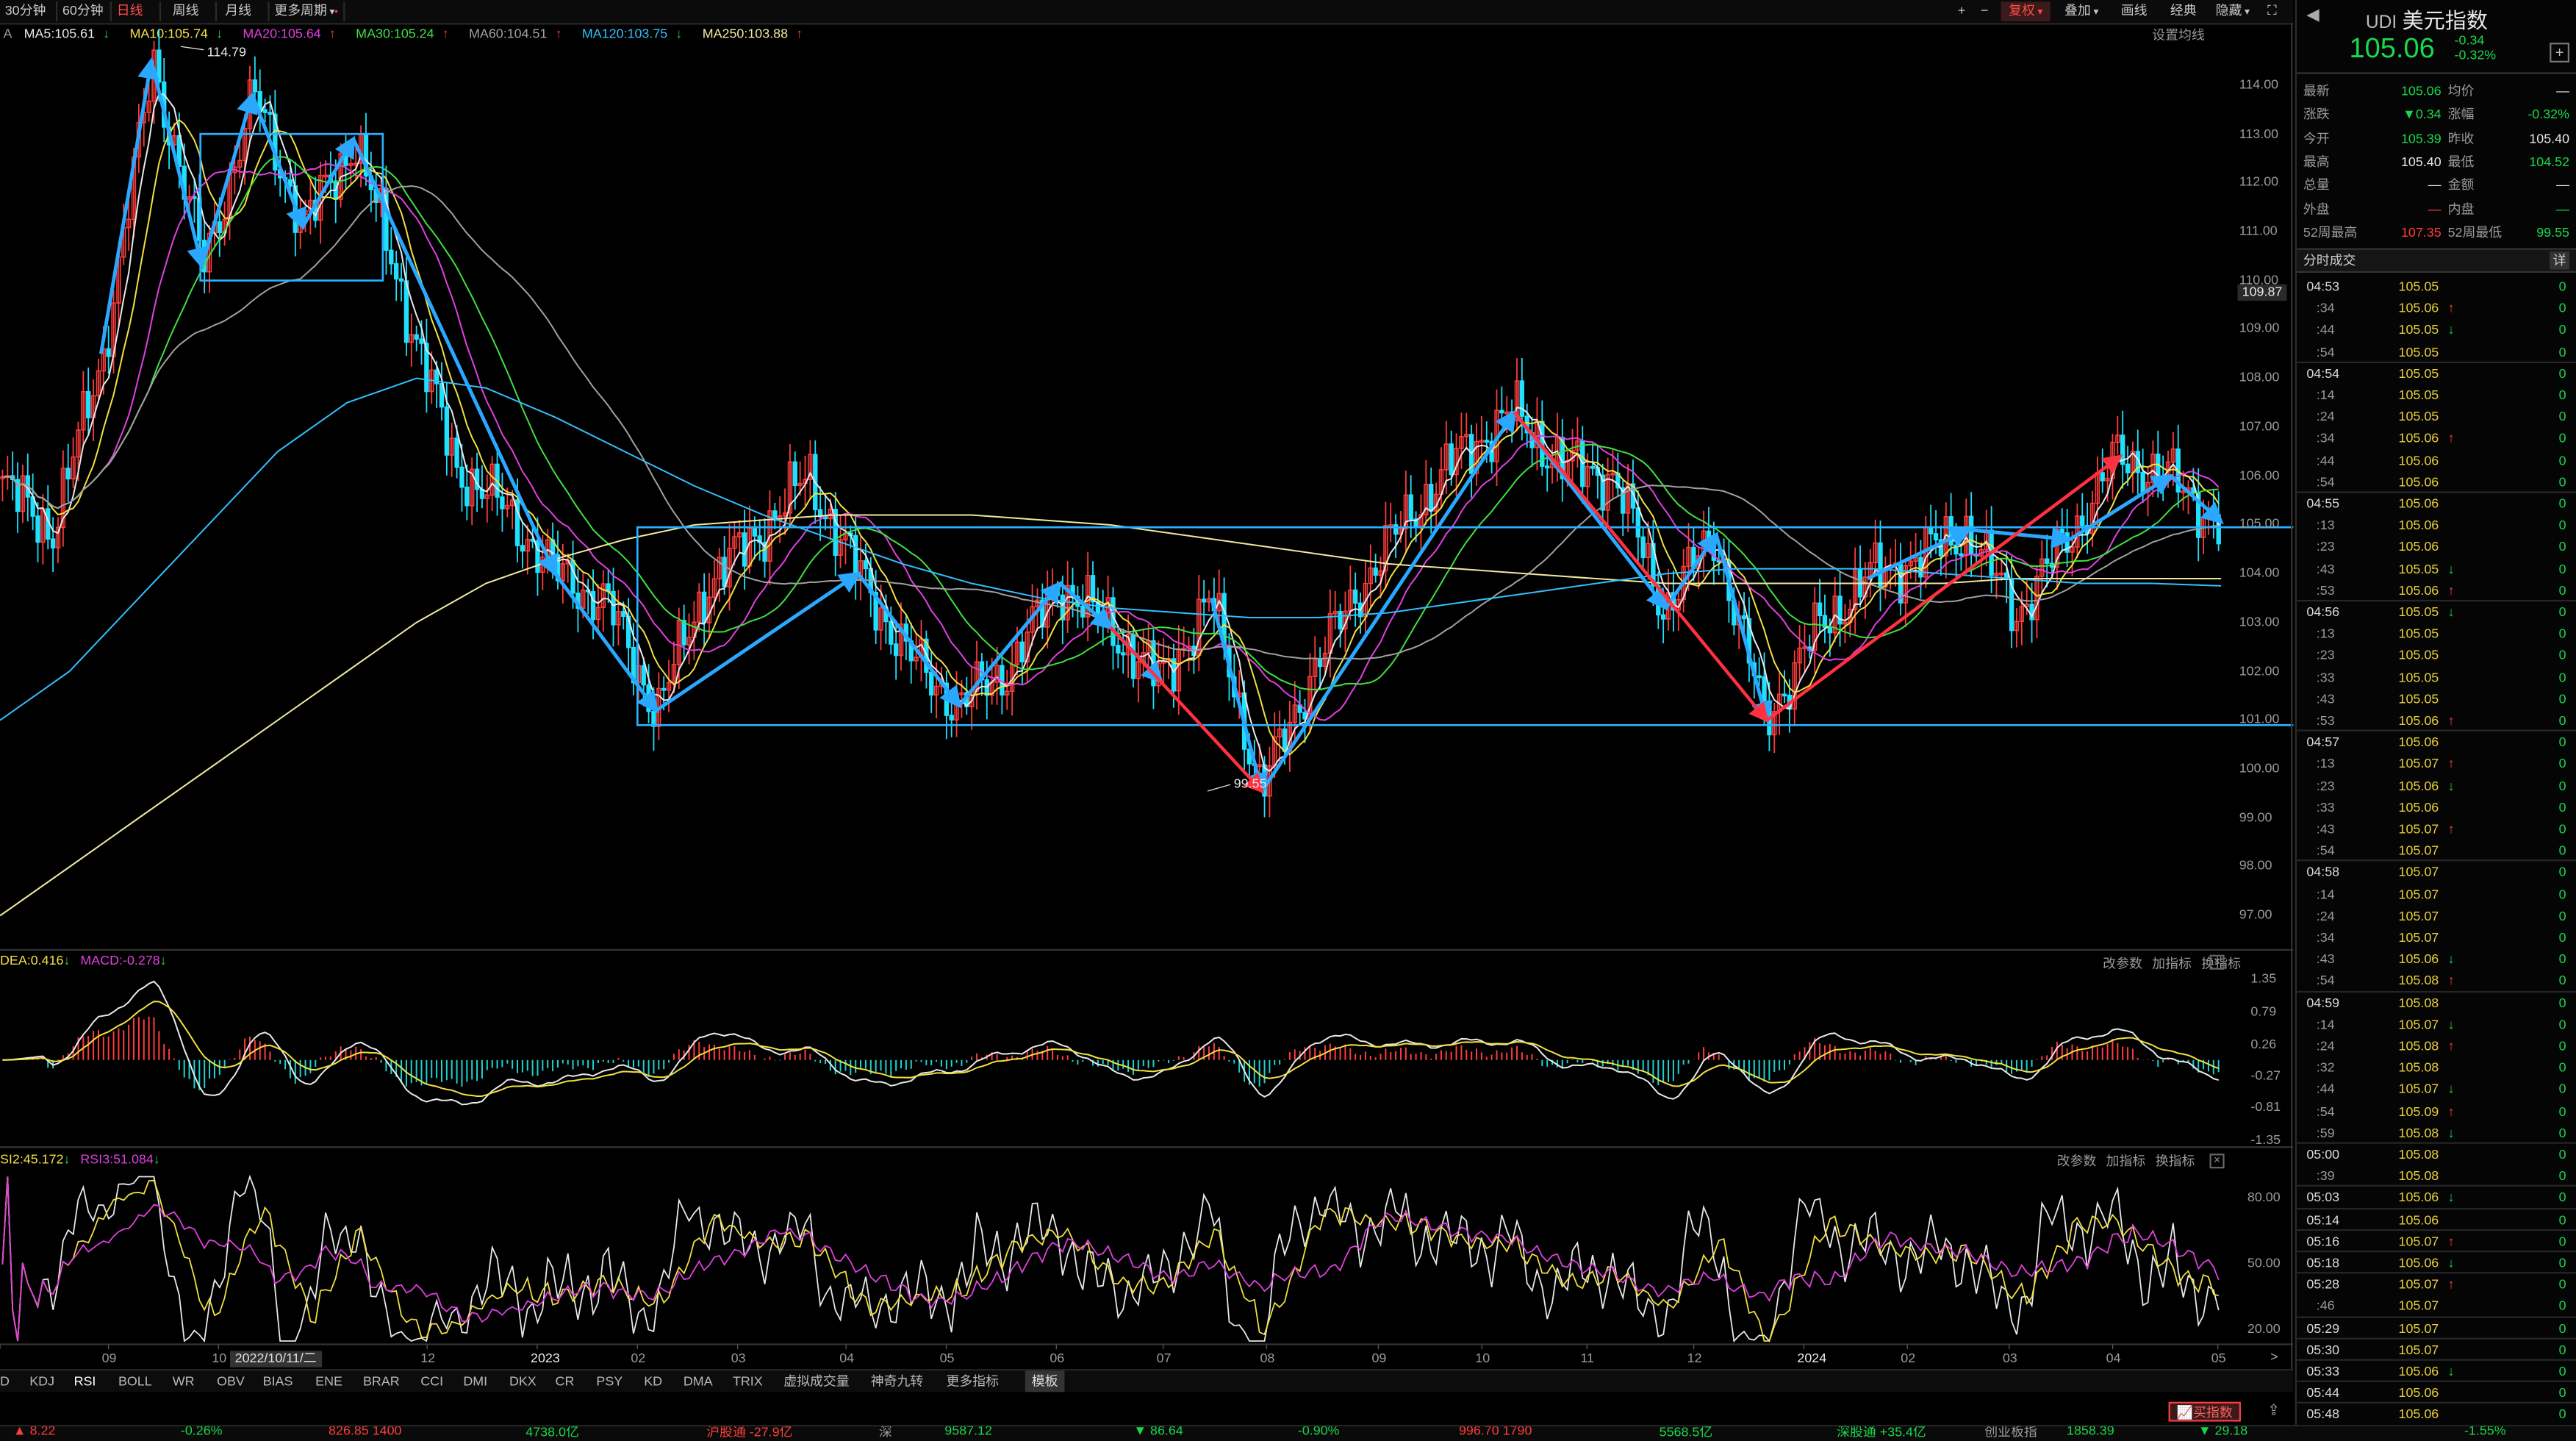 The image size is (2576, 1441). What do you see at coordinates (897, 1381) in the screenshot?
I see `indicator-tab-18: 神奇九转` at bounding box center [897, 1381].